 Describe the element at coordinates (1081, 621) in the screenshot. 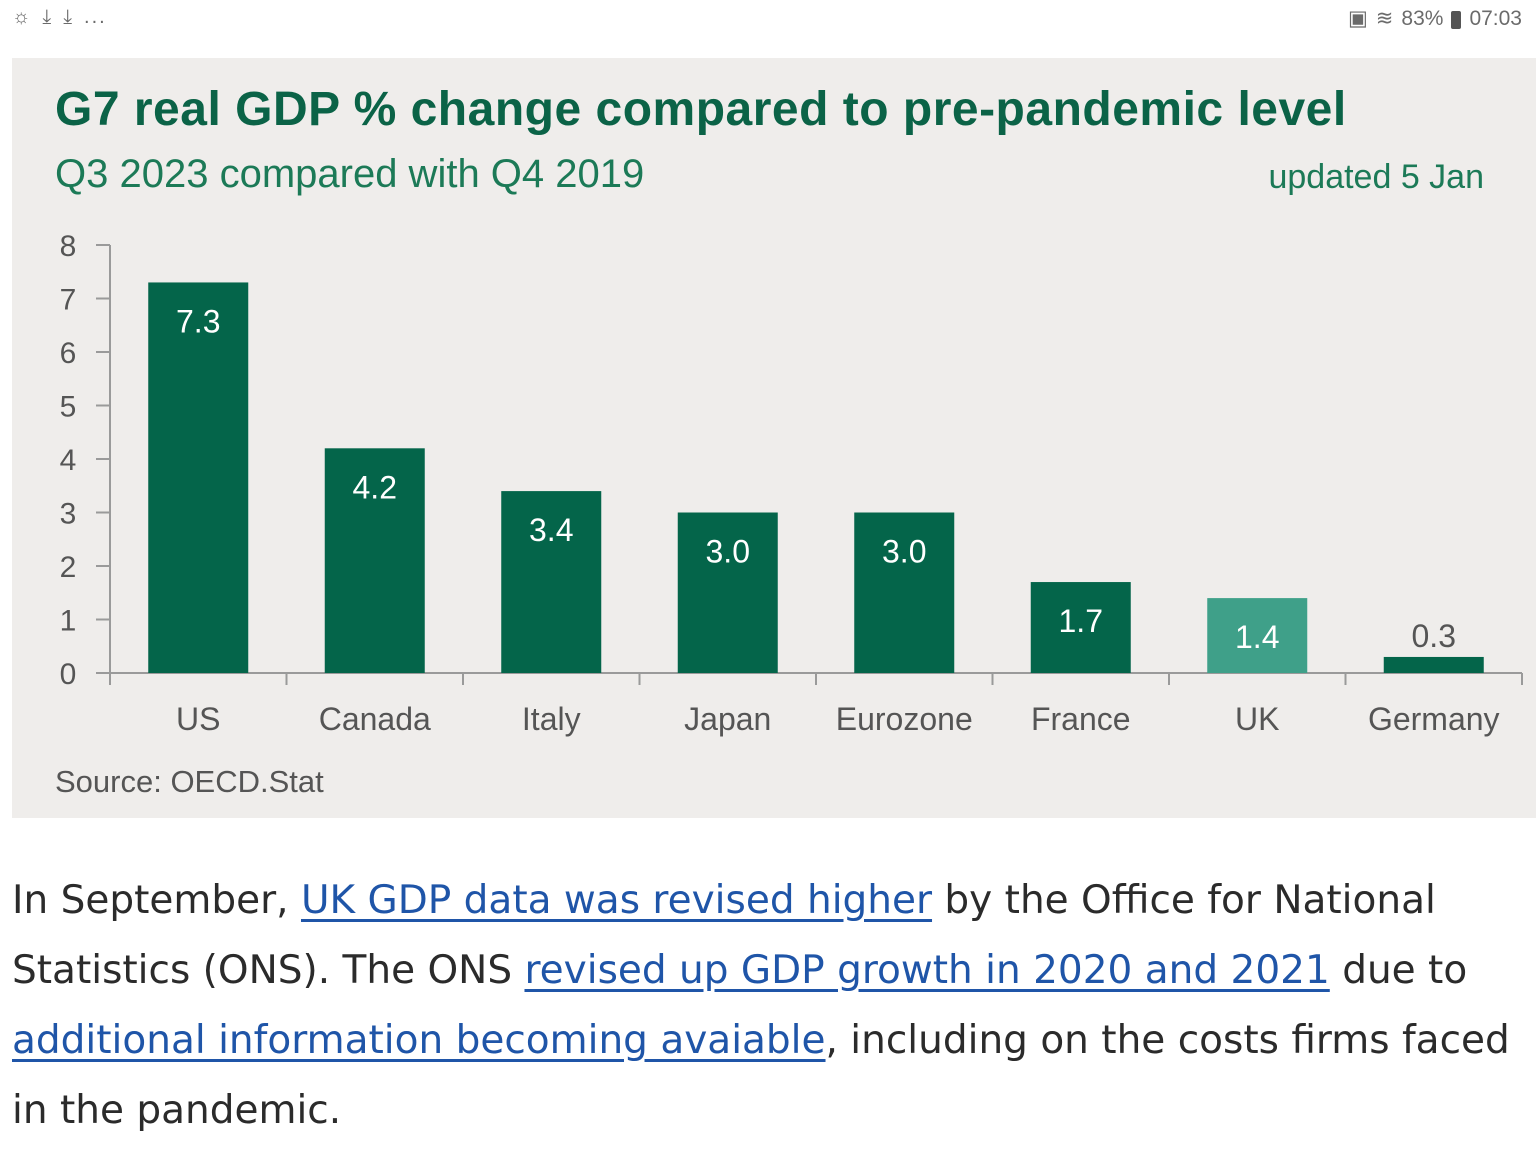

I see `data-label: 1.7` at that location.